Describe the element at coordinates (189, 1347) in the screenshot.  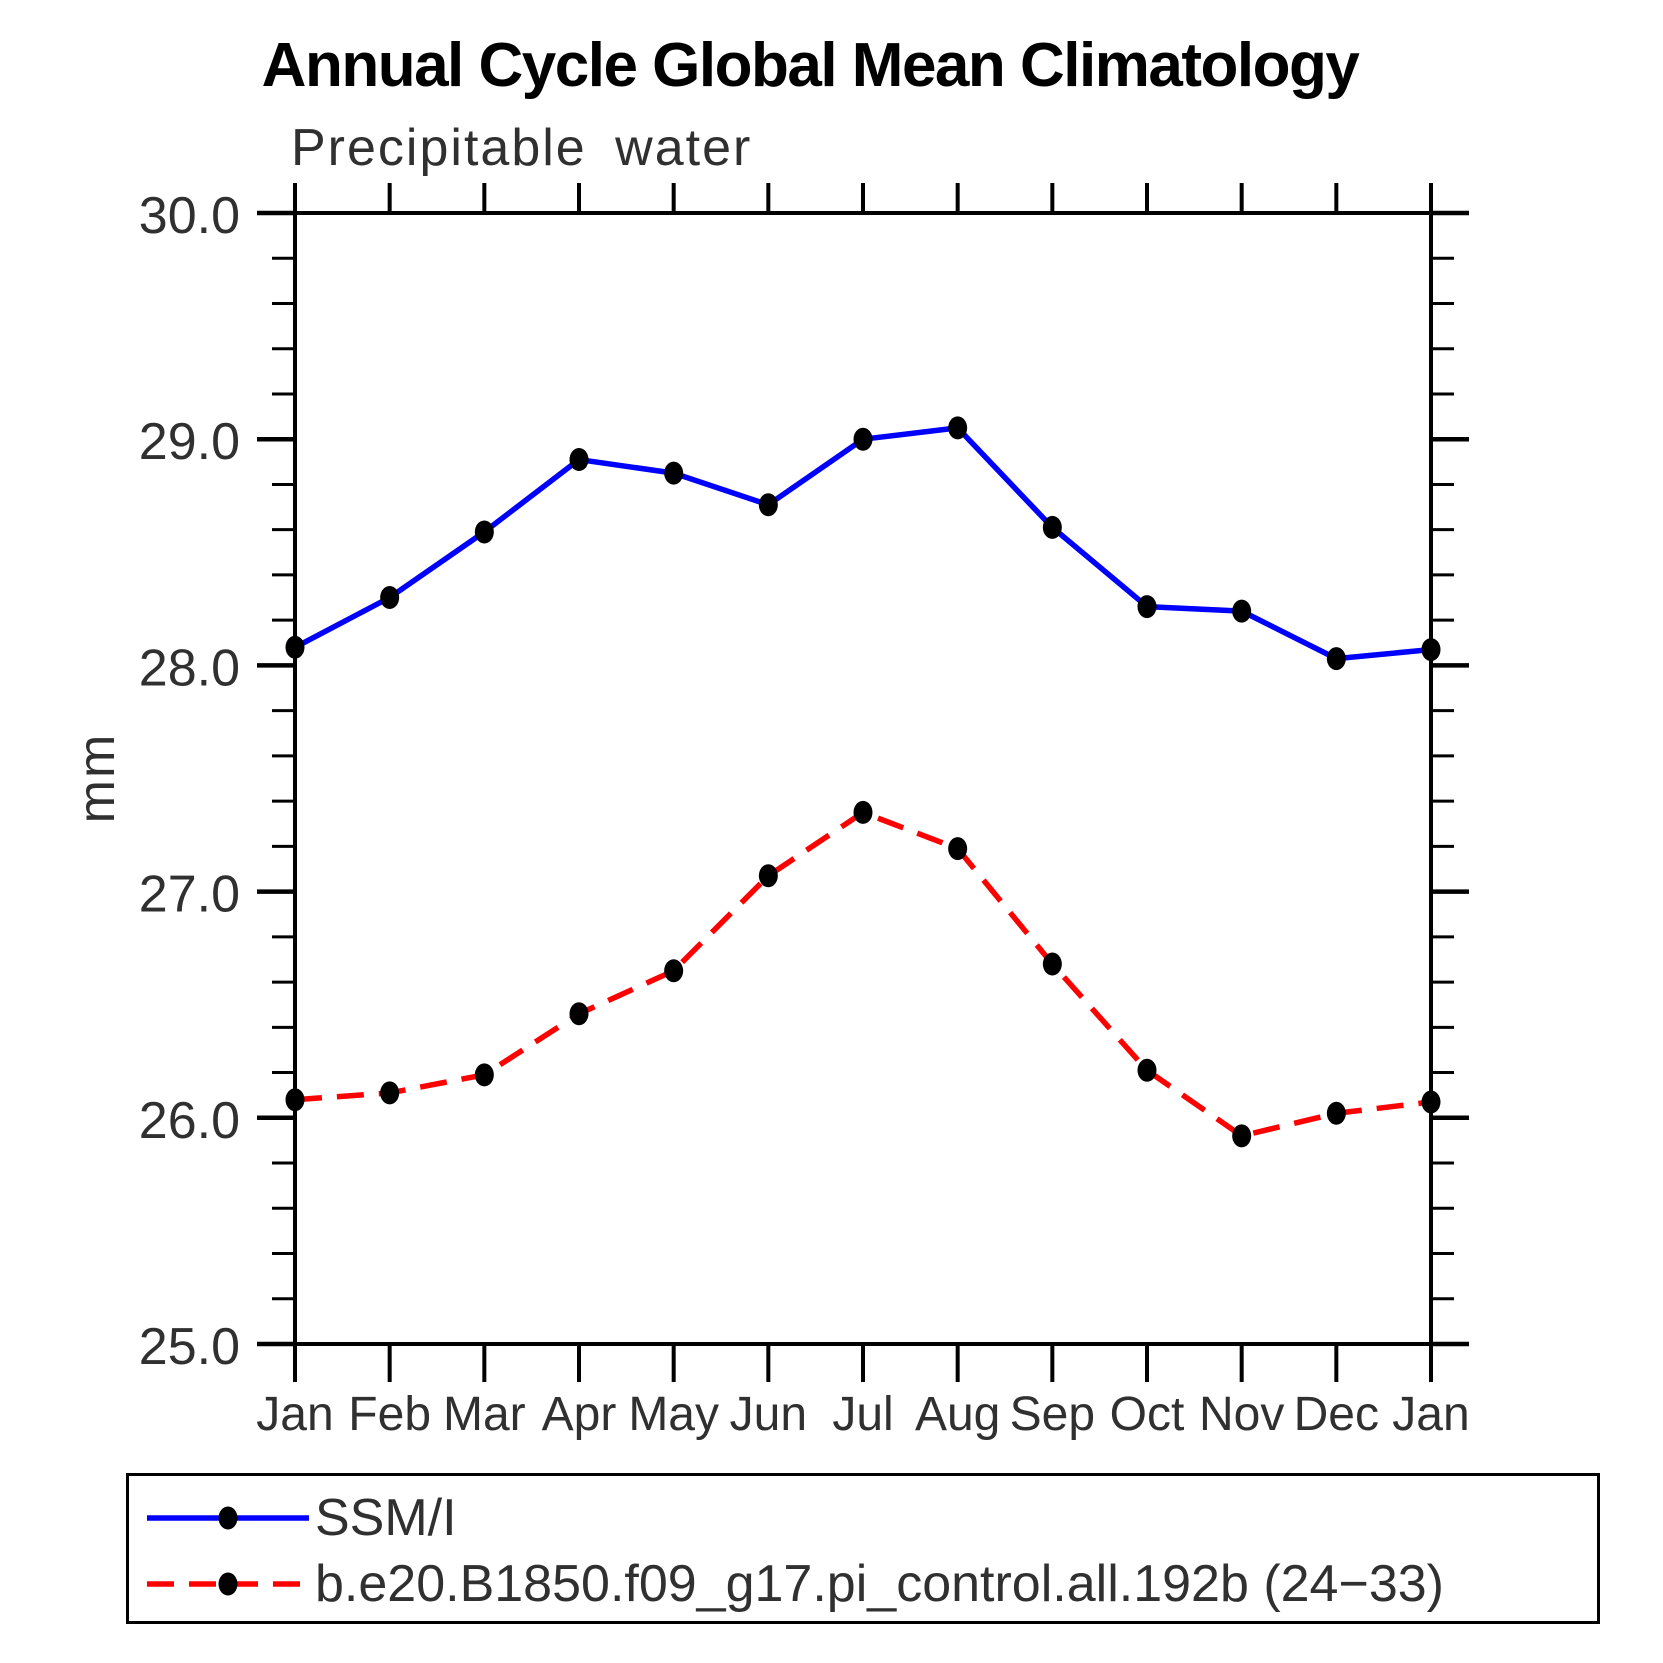
I see `y-tick-label: 25.0` at that location.